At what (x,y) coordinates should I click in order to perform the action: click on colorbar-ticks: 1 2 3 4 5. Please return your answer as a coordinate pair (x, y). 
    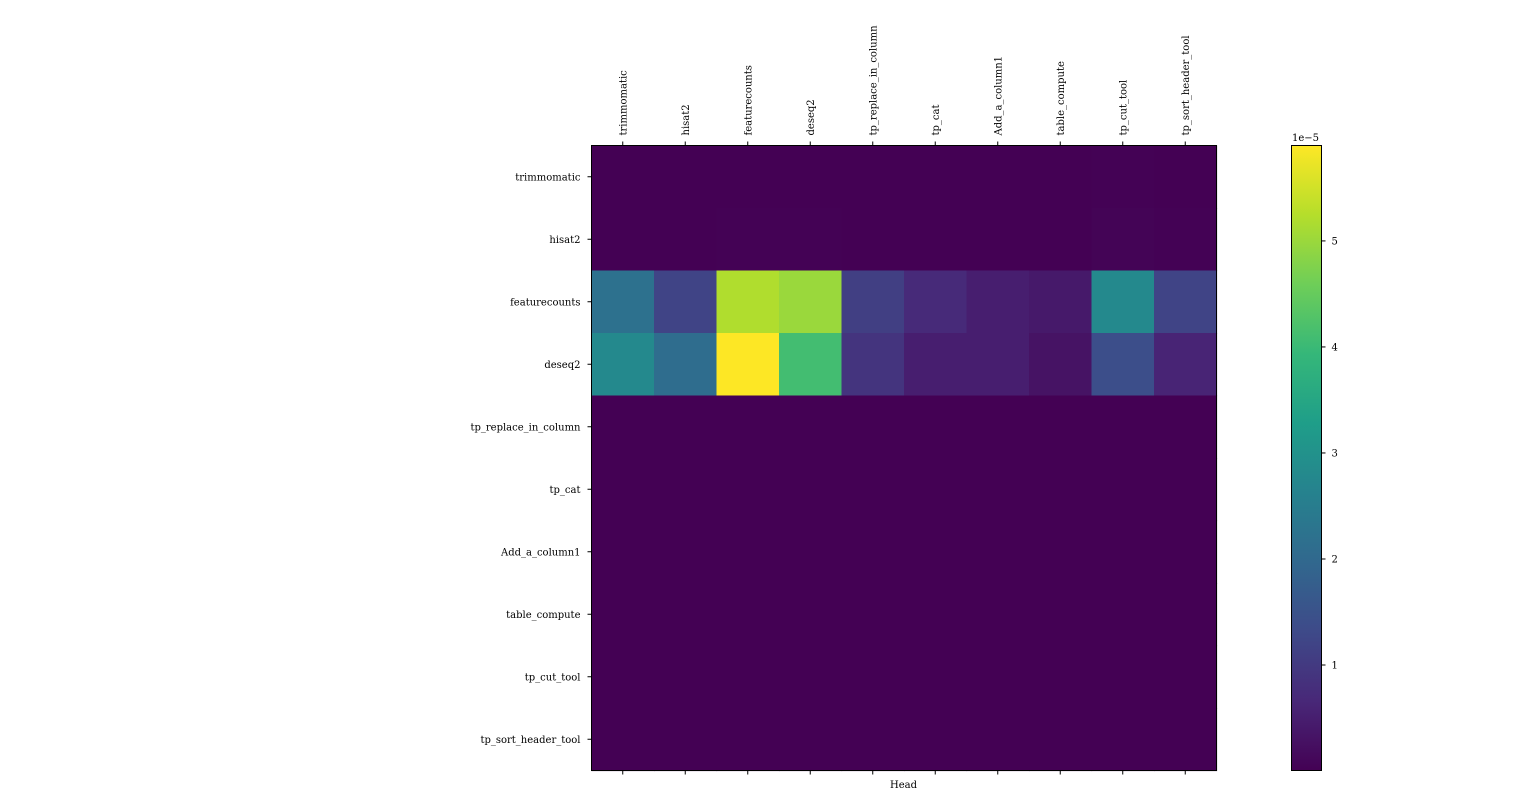
    Looking at the image, I should click on (1329, 454).